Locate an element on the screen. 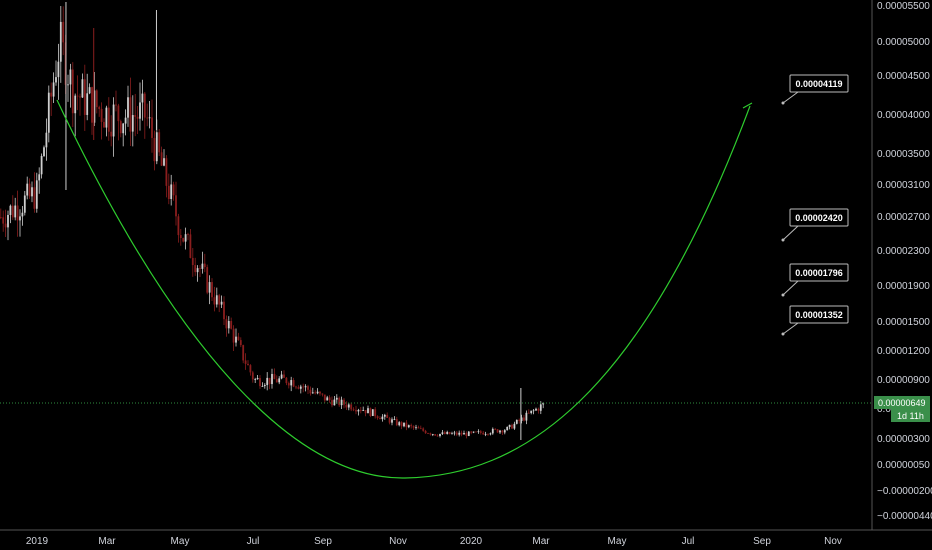 The height and width of the screenshot is (550, 932). price-callout: 0.00001796 is located at coordinates (815, 280).